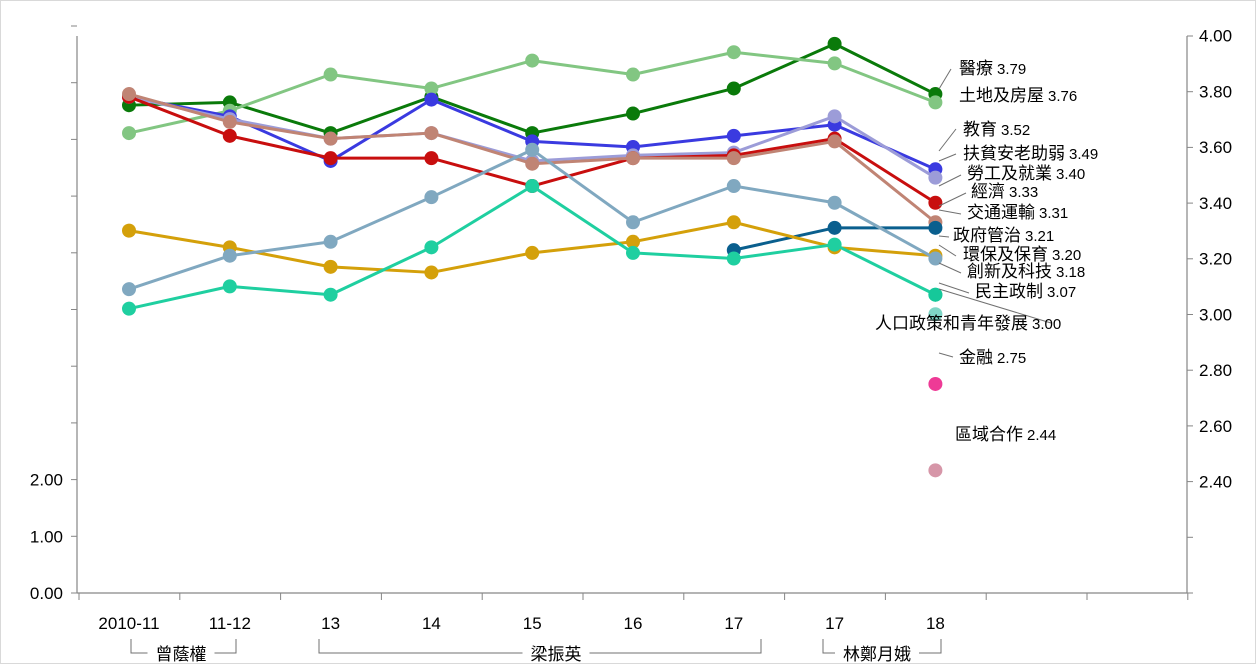 Image resolution: width=1258 pixels, height=667 pixels. Describe the element at coordinates (988, 191) in the screenshot. I see `series-label-name: 經濟` at that location.